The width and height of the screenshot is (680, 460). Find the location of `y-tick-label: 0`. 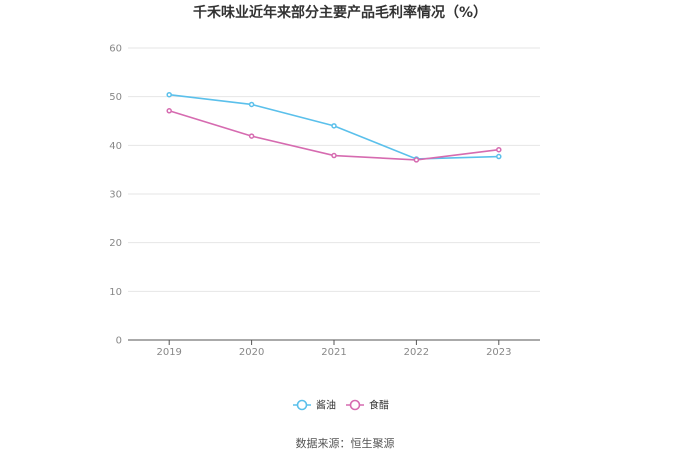

y-tick-label: 0 is located at coordinates (119, 341).